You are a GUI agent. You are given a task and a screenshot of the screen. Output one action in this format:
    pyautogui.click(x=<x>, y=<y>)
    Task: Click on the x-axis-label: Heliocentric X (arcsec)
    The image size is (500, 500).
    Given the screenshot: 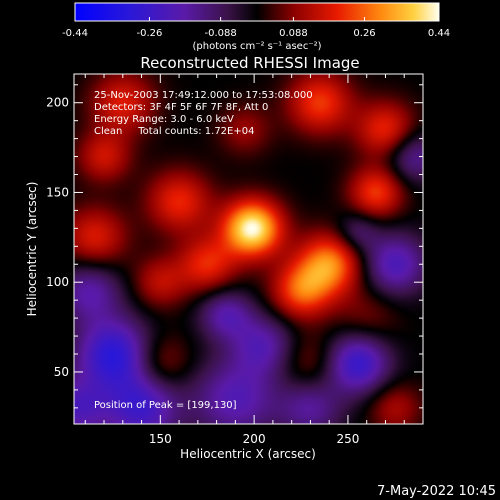 What is the action you would take?
    pyautogui.click(x=248, y=454)
    